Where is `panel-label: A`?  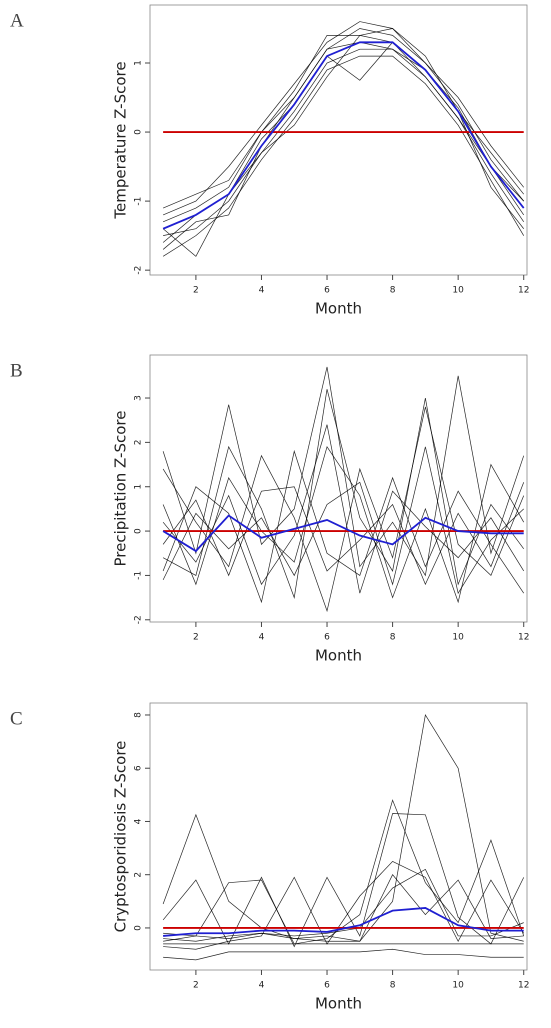
panel-label: A is located at coordinates (17, 20).